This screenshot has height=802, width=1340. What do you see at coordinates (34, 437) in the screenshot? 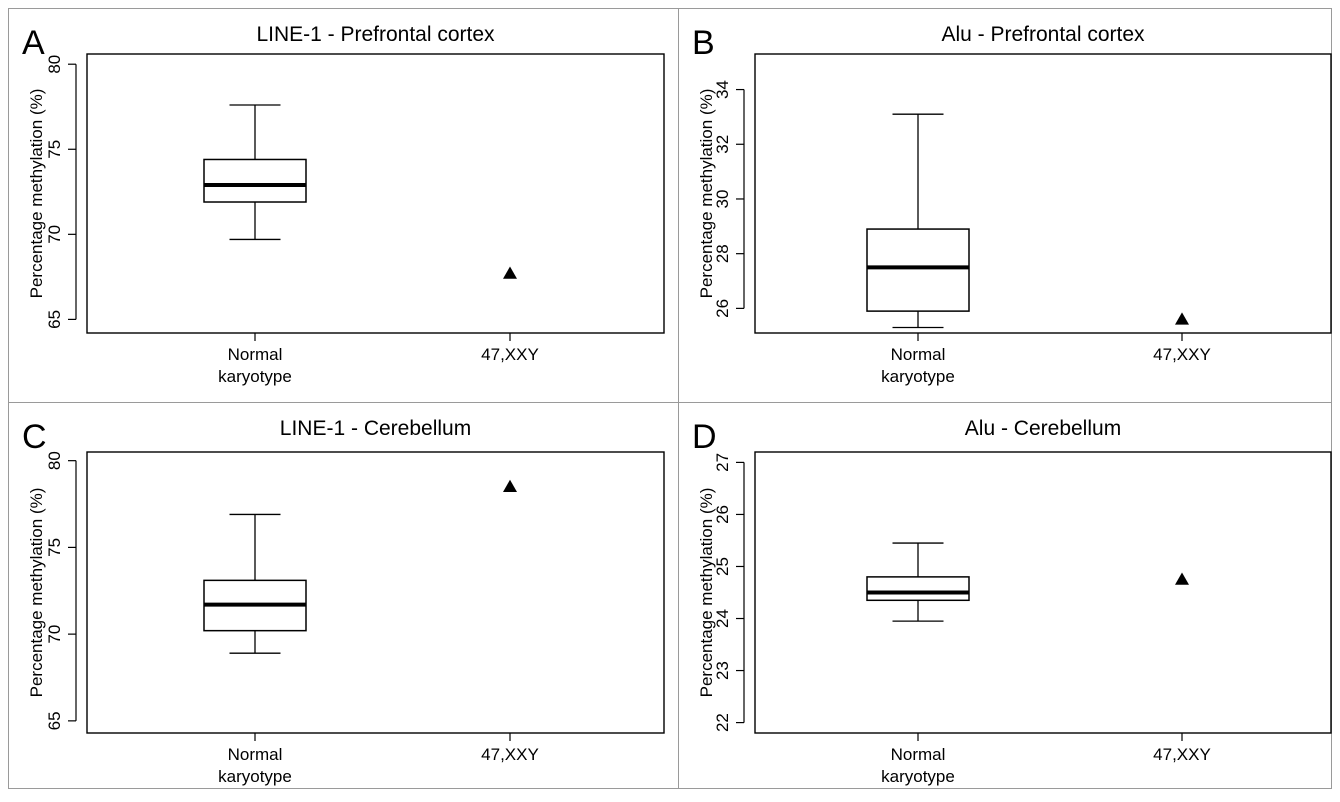
I see `panel-letter: C` at bounding box center [34, 437].